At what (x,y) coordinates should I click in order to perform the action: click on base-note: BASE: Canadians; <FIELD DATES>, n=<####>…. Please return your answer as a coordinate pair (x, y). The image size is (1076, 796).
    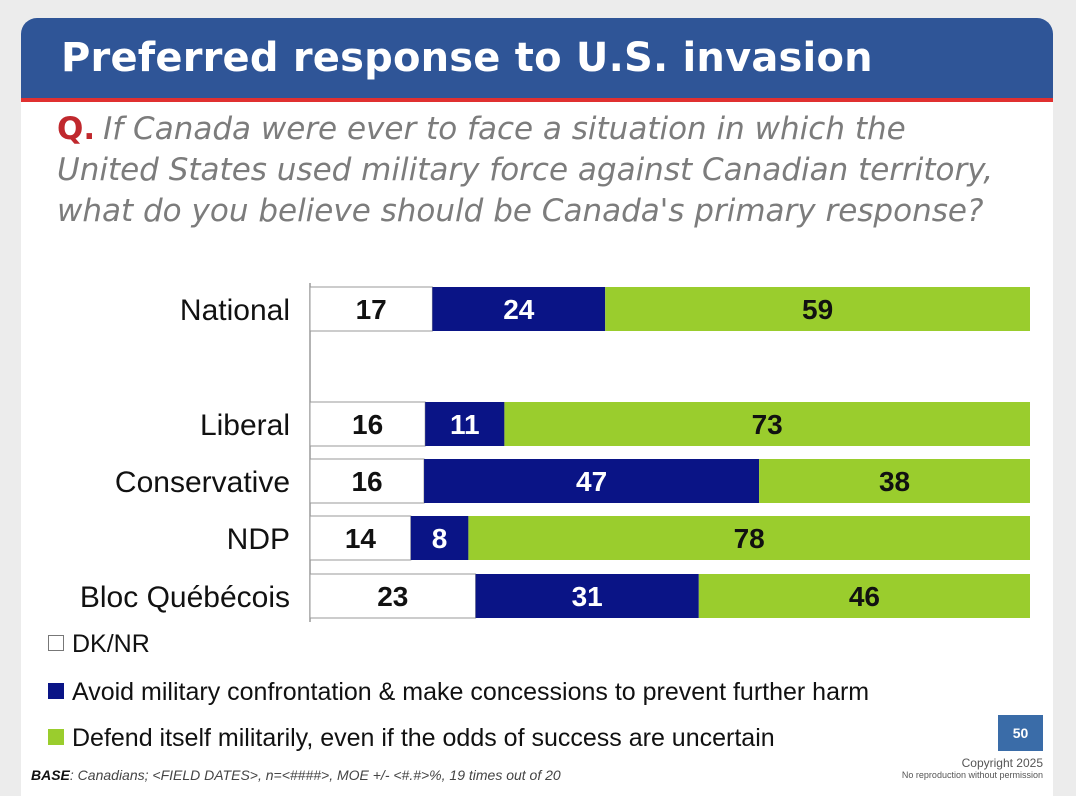
    Looking at the image, I should click on (296, 775).